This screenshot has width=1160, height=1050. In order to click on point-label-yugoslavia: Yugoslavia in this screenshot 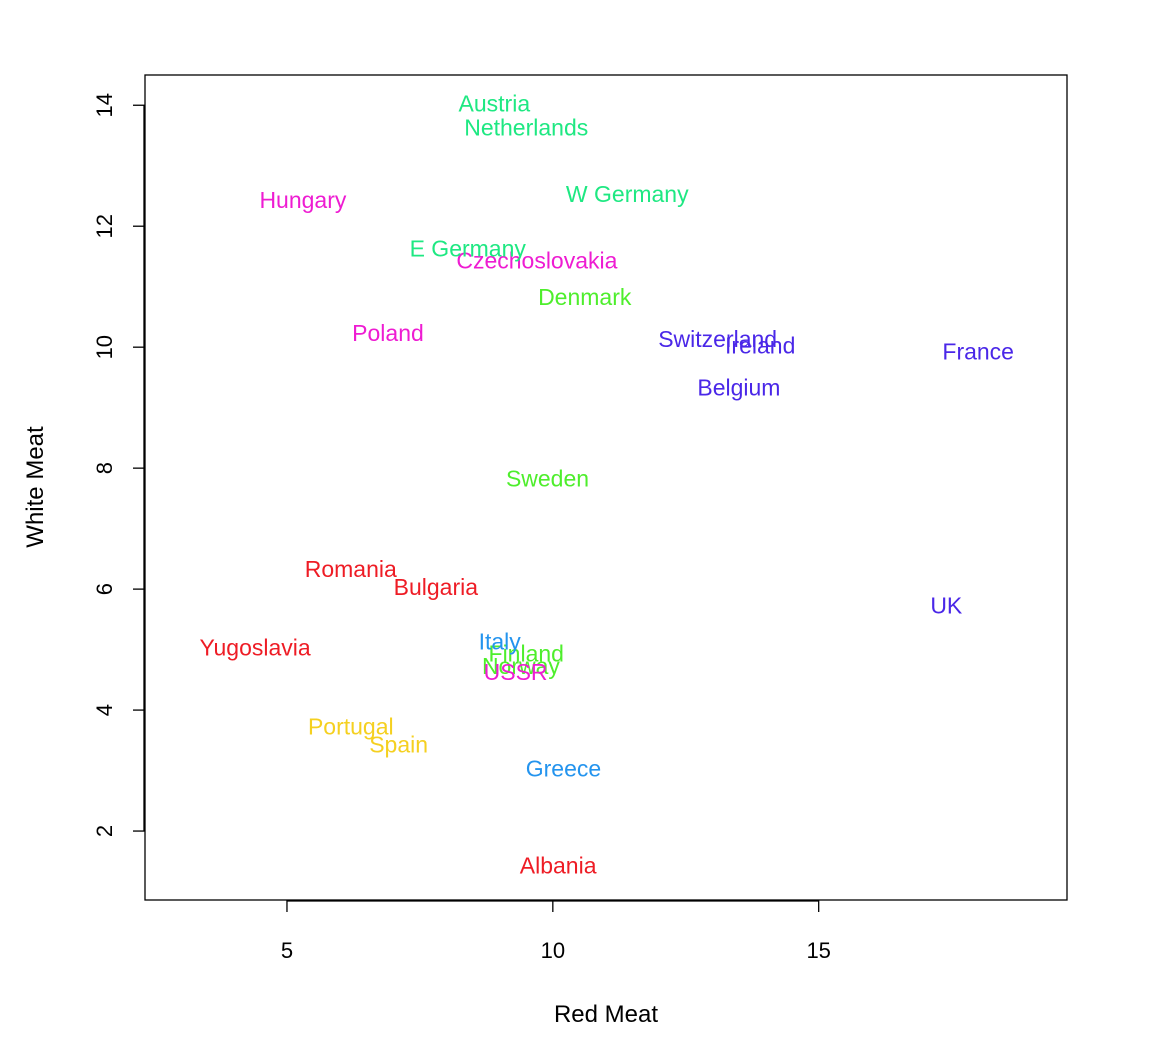, I will do `click(254, 648)`.